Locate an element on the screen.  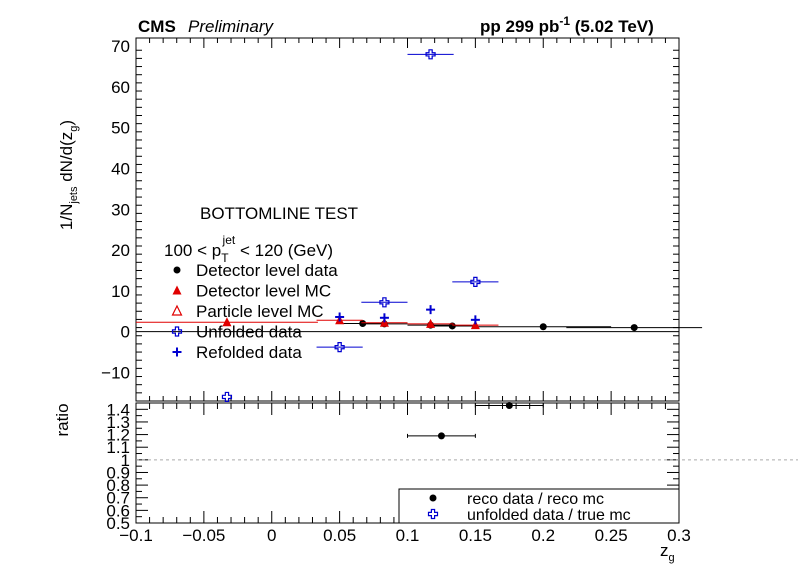
x-tick-label: −0.05 is located at coordinates (203, 535).